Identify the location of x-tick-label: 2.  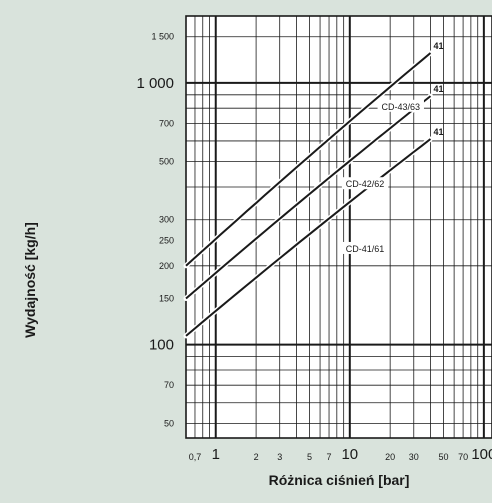
(256, 457).